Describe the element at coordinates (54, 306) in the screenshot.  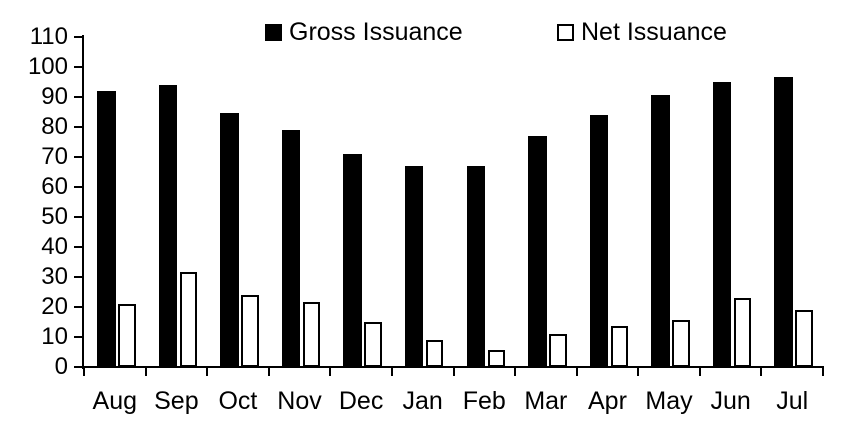
I see `y-tick-label: 20` at that location.